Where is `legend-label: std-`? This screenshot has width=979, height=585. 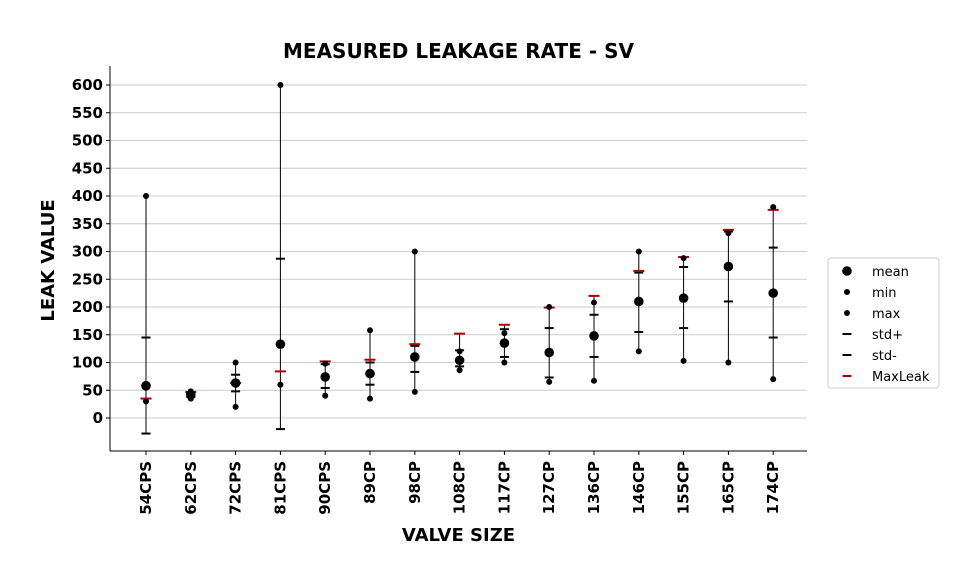 legend-label: std- is located at coordinates (884, 356).